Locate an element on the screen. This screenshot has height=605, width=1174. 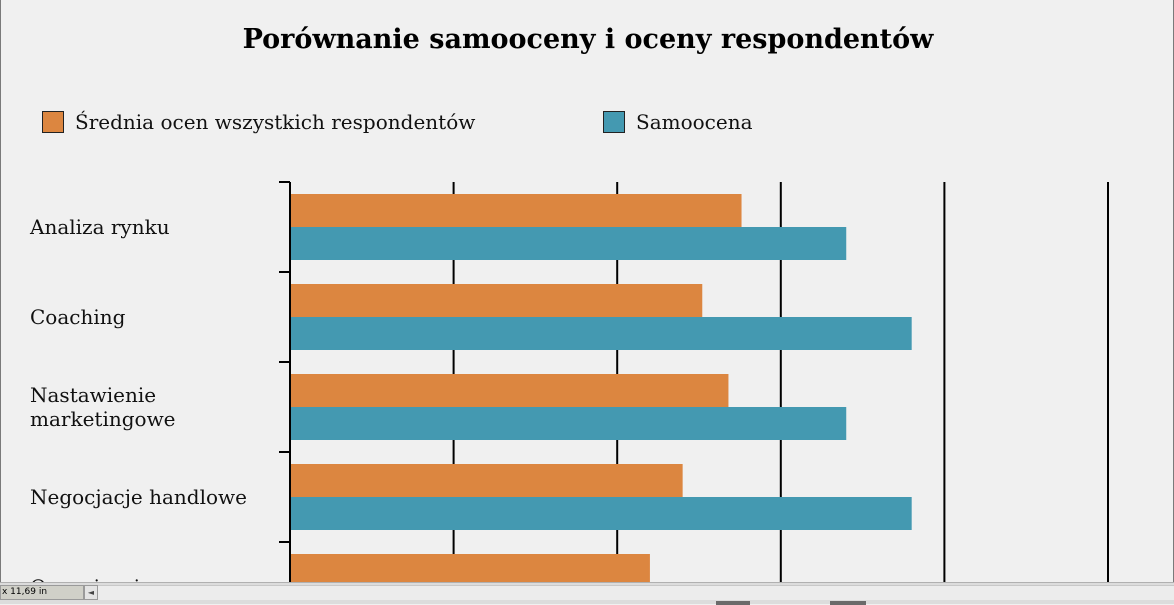
category-label: Negocjacje handlowe is located at coordinates (138, 497).